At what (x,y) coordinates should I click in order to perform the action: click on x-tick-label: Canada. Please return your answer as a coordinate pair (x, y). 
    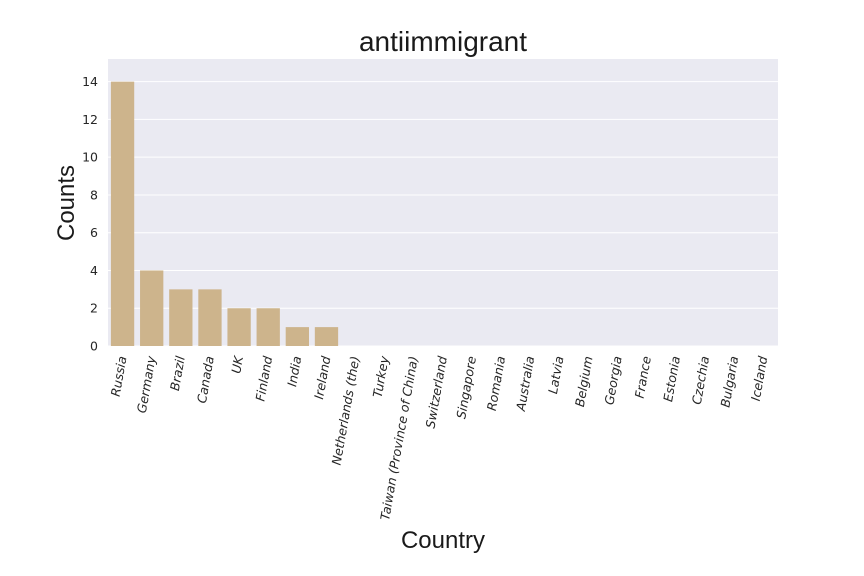
    Looking at the image, I should click on (205, 379).